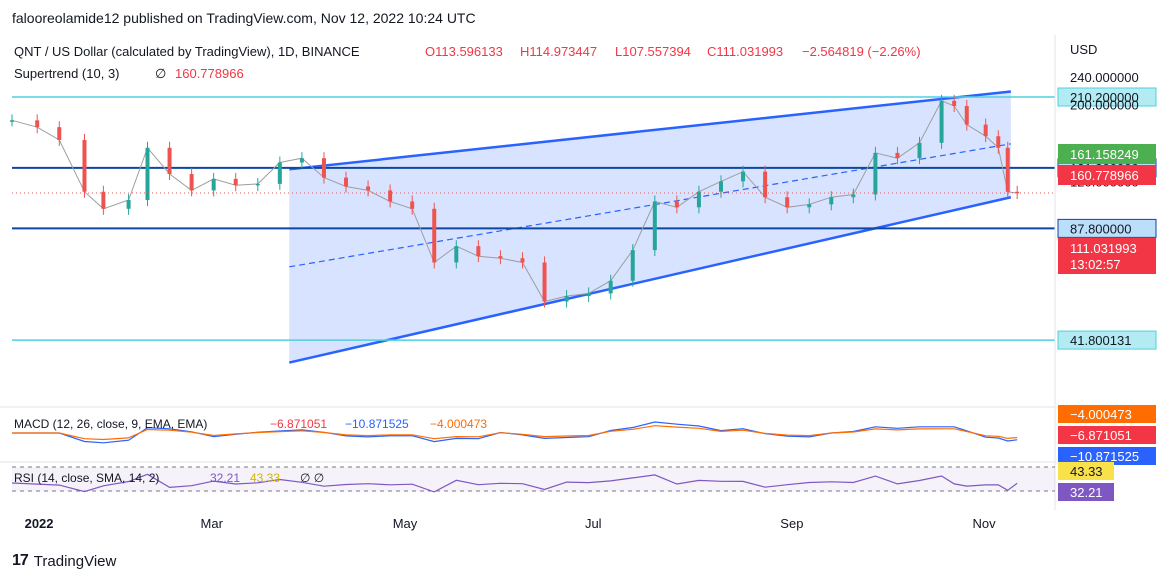 The image size is (1173, 585). Describe the element at coordinates (1104, 97) in the screenshot. I see `level-label: 210.200000` at that location.